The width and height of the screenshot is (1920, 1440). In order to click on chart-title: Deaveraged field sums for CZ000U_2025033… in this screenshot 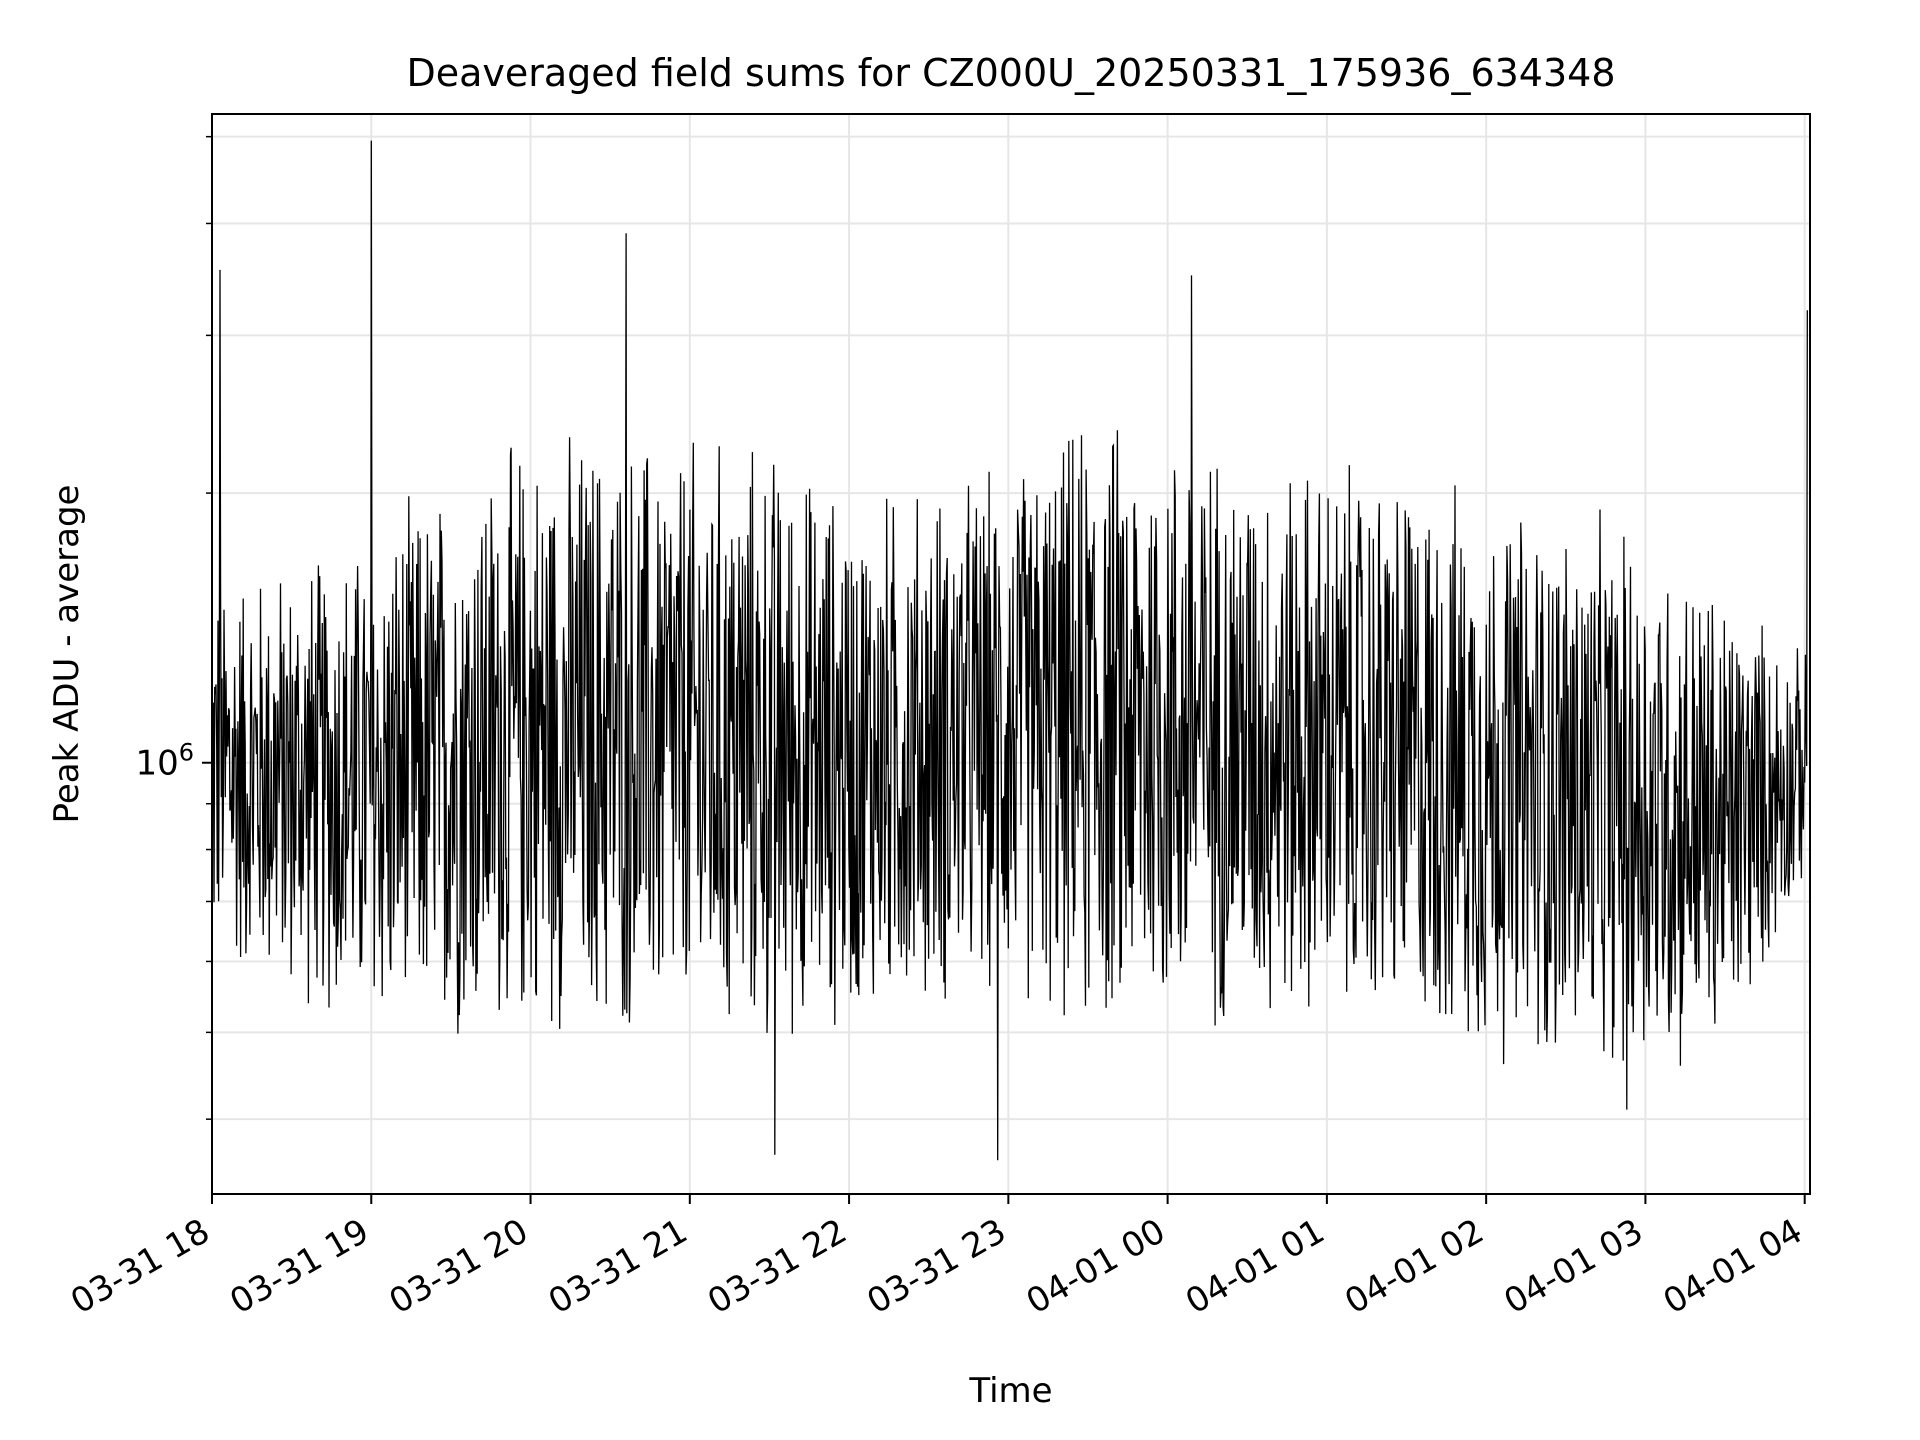, I will do `click(1010, 73)`.